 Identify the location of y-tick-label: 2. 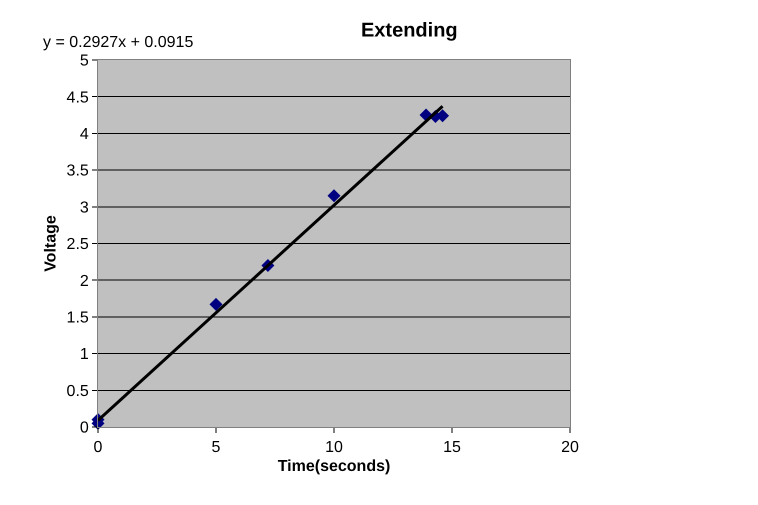
(84, 281).